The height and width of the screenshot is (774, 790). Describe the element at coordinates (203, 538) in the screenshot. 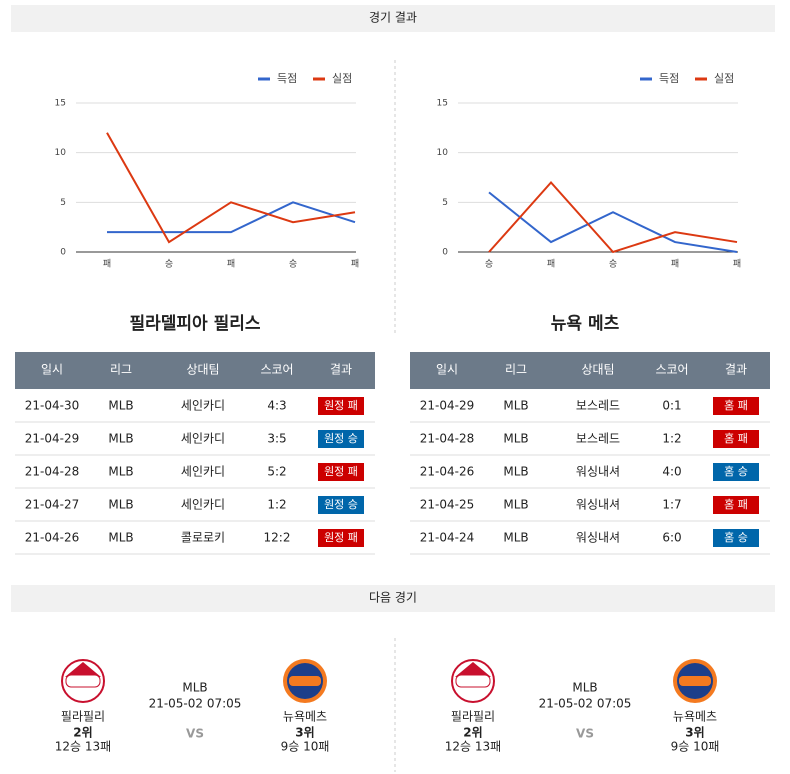

I see `cell: 콜로로키` at that location.